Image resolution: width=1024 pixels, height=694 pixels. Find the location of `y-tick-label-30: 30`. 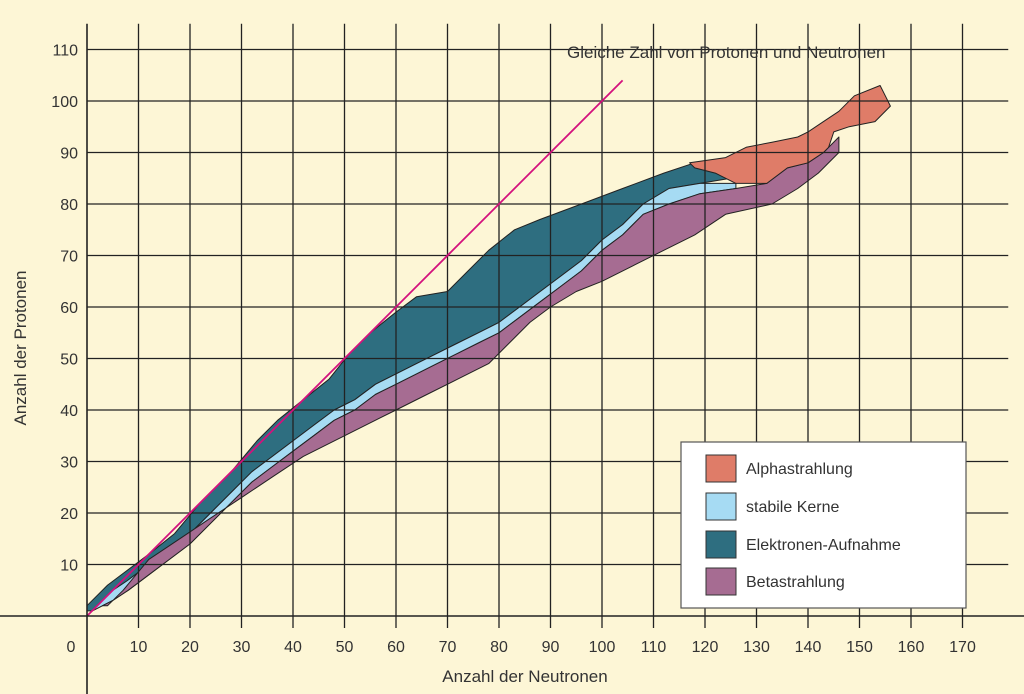

y-tick-label-30: 30 is located at coordinates (69, 463).